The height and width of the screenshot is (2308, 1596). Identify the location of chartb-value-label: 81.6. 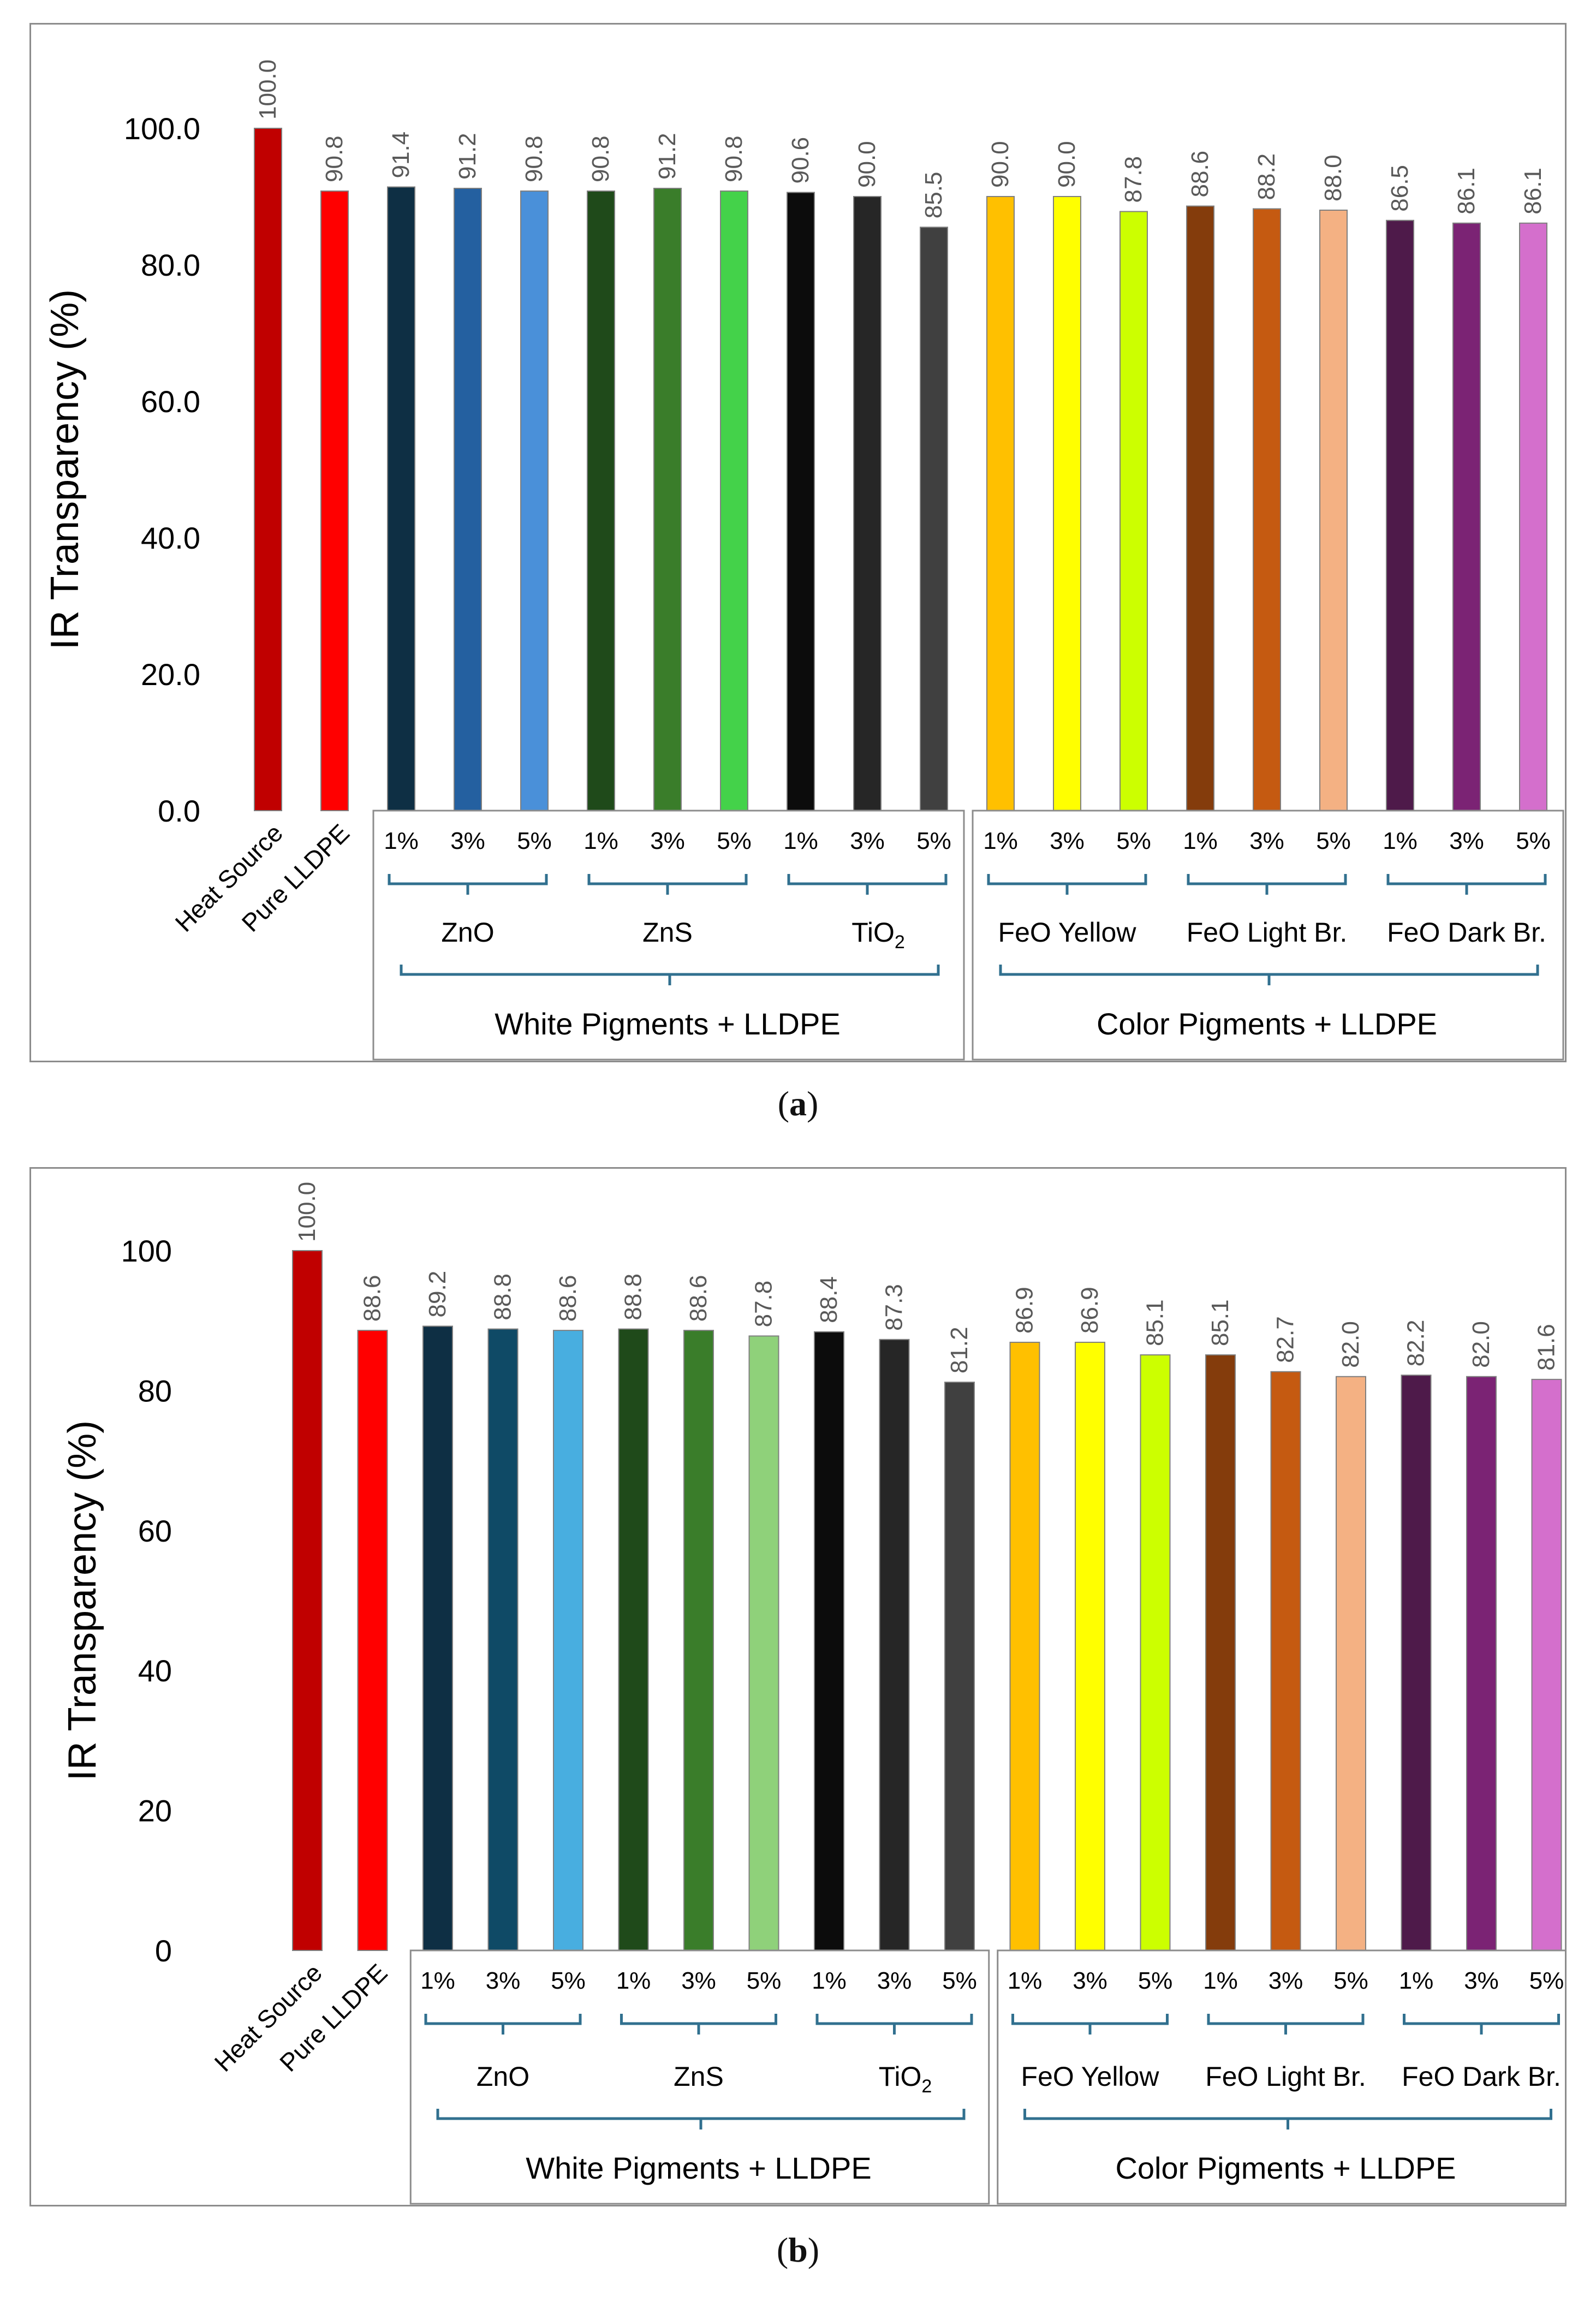
(1546, 1348).